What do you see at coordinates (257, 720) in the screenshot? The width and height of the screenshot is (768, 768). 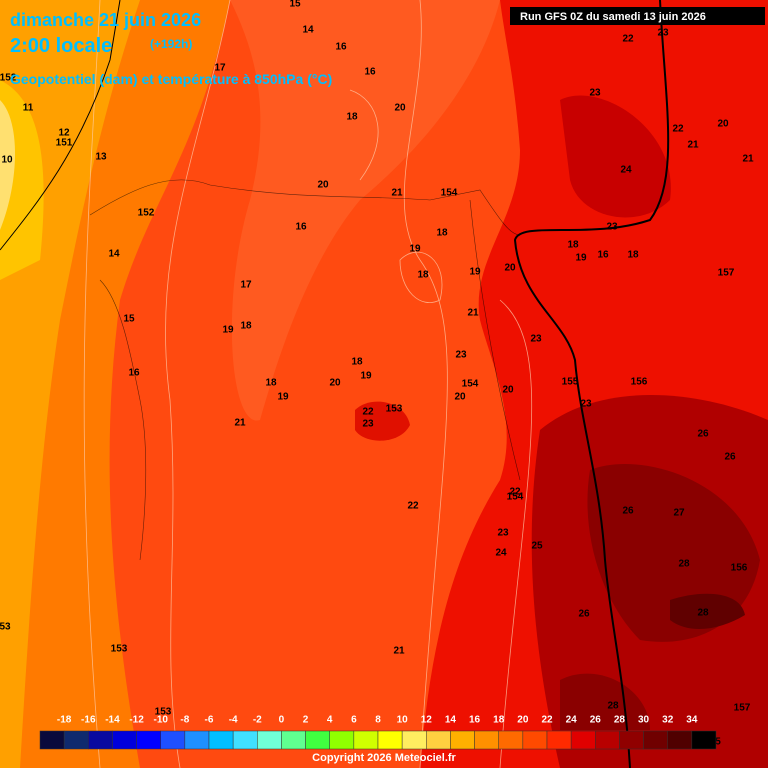 I see `colorbar-label: -2` at bounding box center [257, 720].